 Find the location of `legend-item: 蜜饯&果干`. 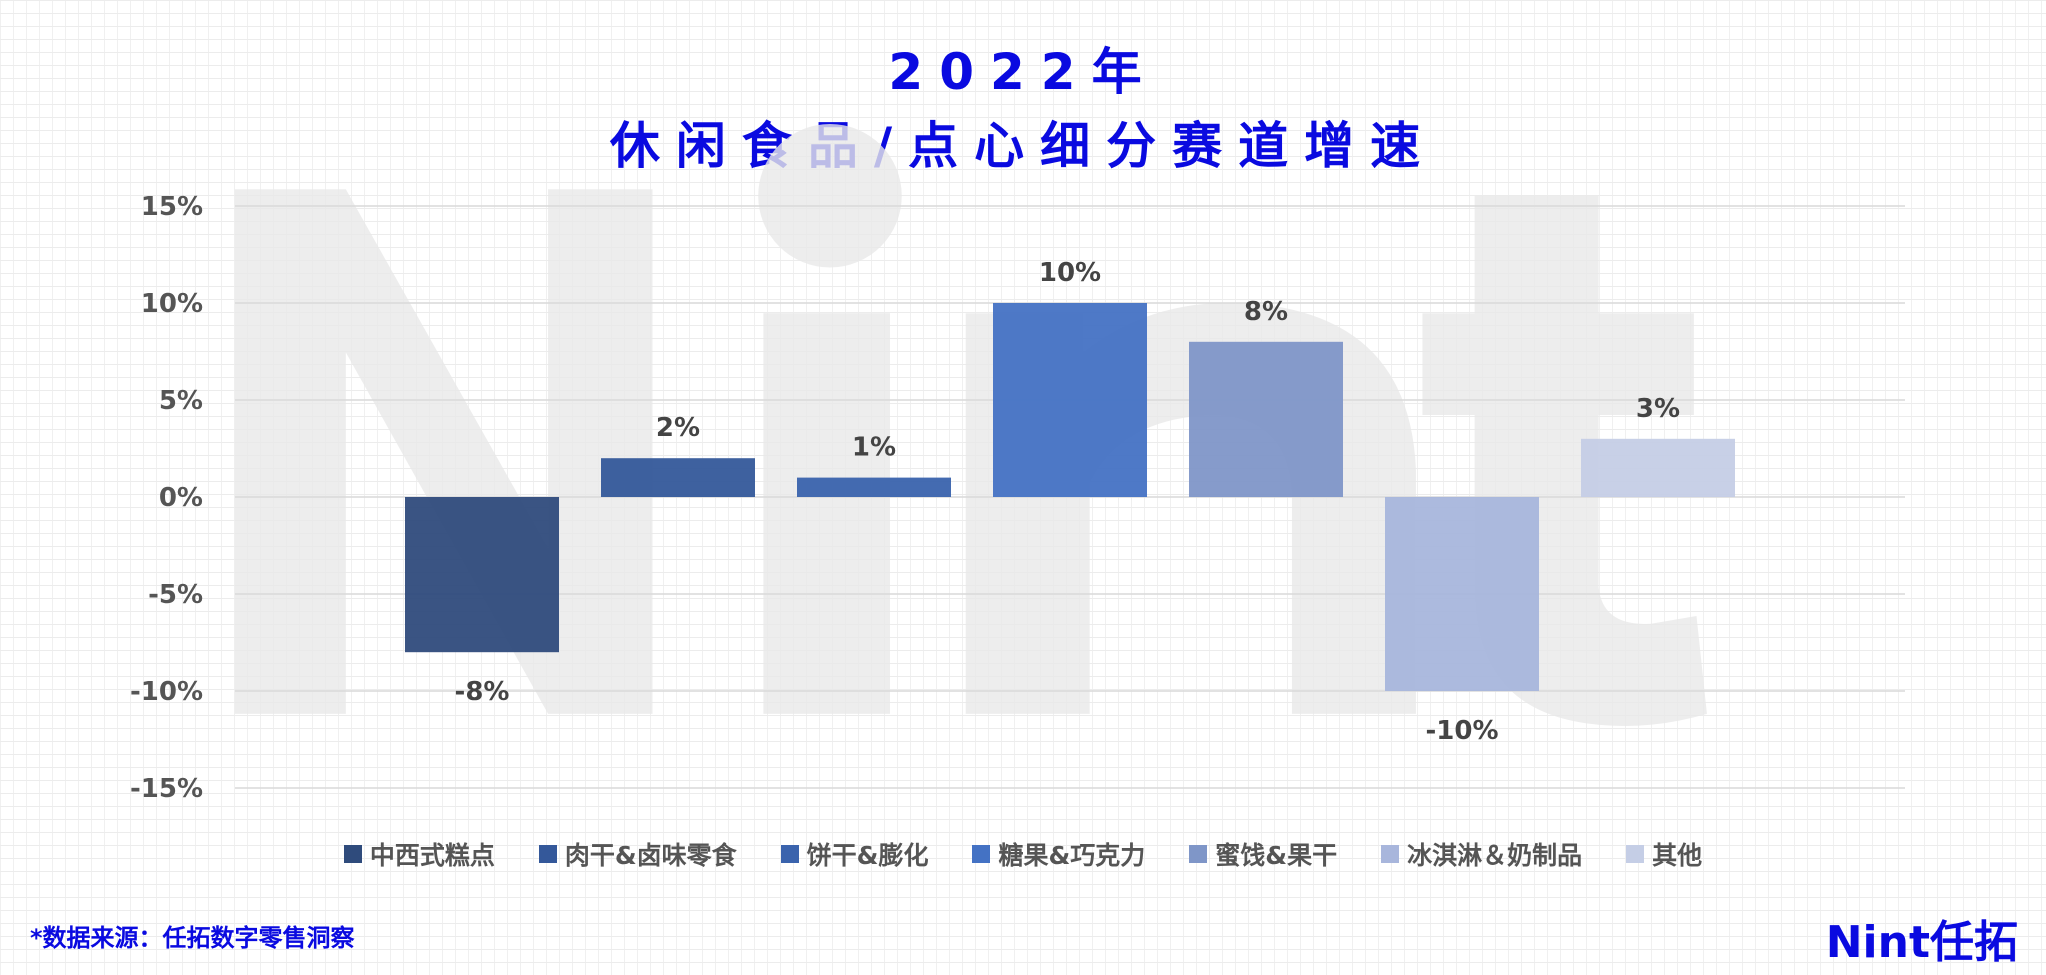

legend-item: 蜜饯&果干 is located at coordinates (1263, 854).